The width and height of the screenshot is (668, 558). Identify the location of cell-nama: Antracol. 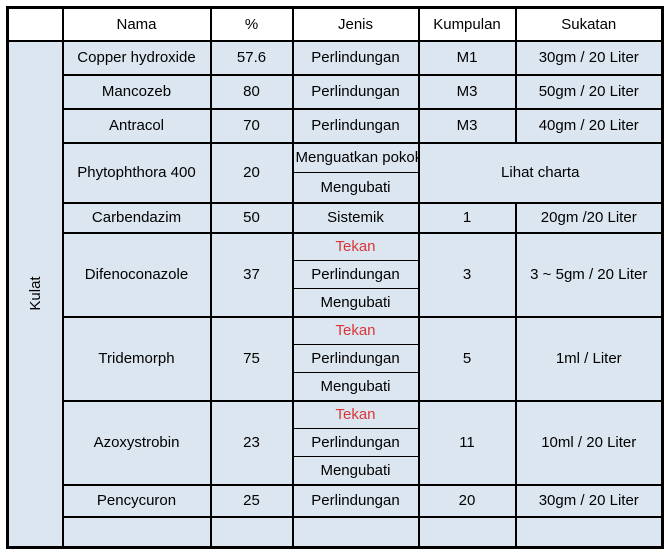
(136, 125).